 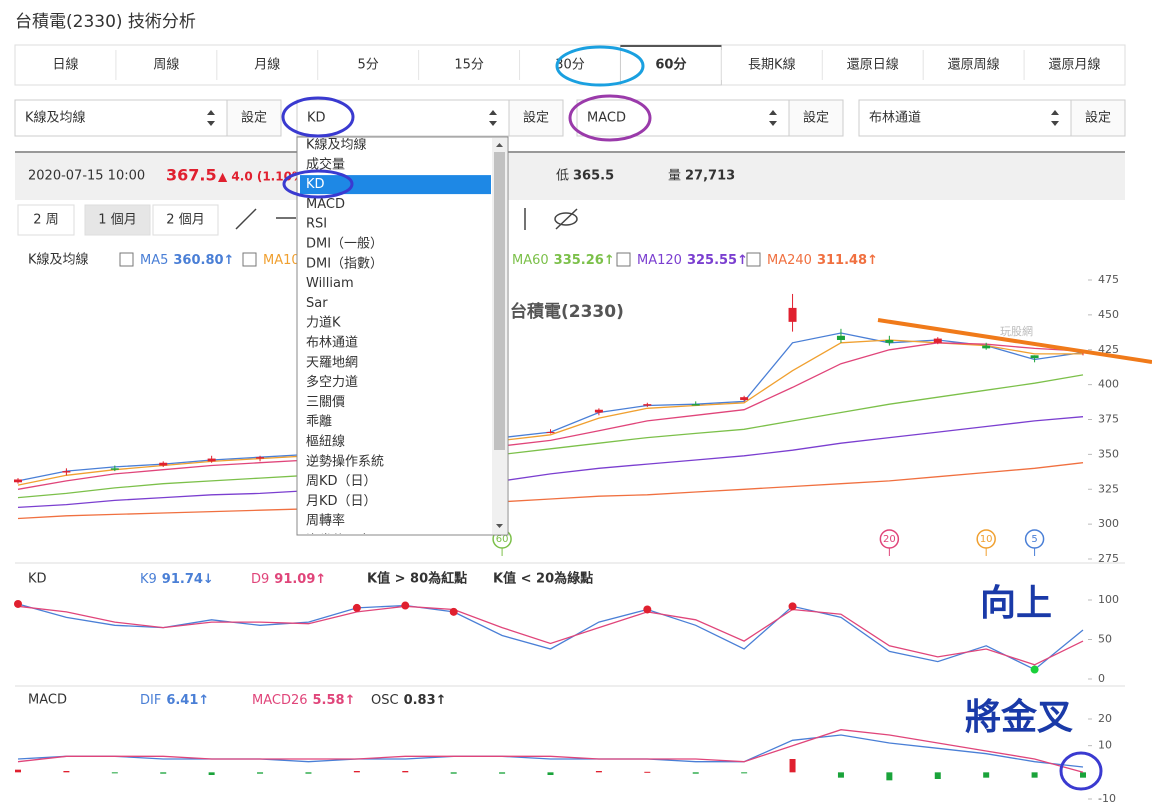 I want to click on y-tick-label: 450, so click(x=1108, y=314).